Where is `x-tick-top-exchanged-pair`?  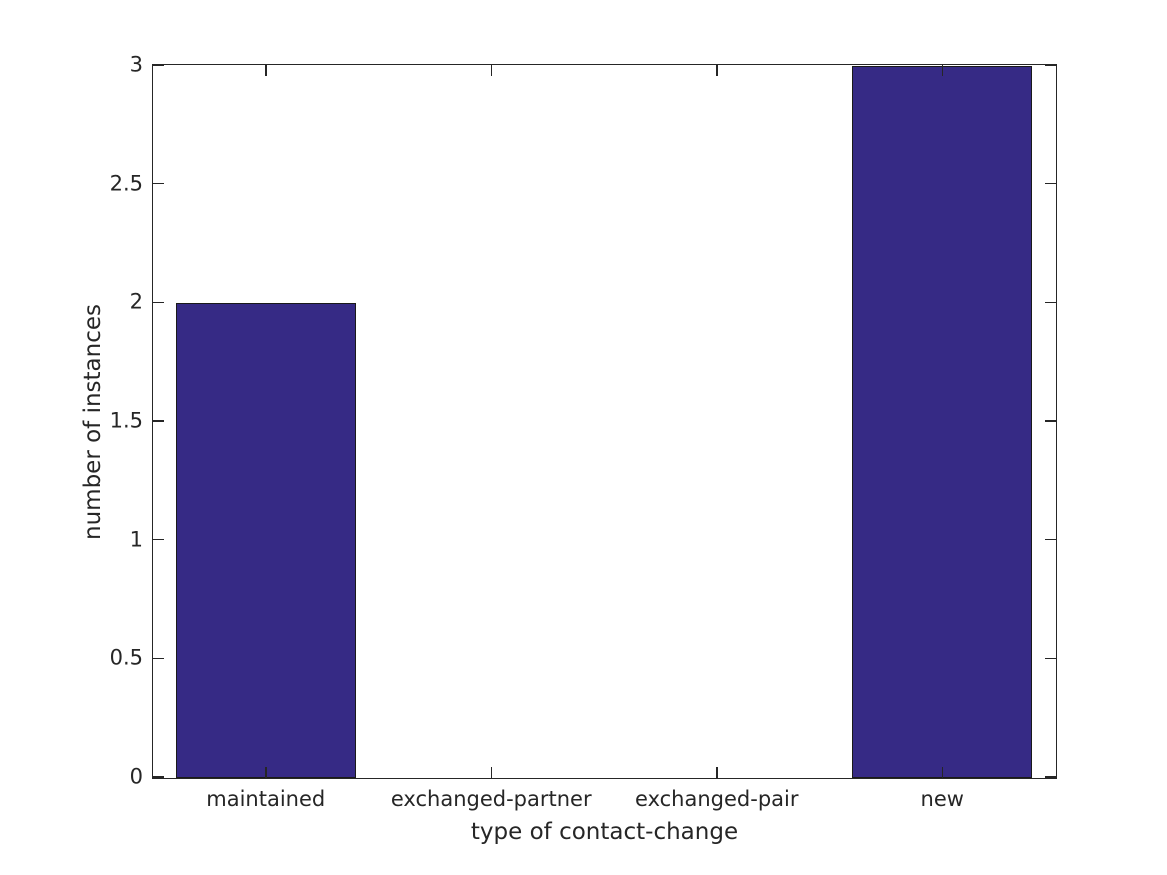 x-tick-top-exchanged-pair is located at coordinates (717, 70).